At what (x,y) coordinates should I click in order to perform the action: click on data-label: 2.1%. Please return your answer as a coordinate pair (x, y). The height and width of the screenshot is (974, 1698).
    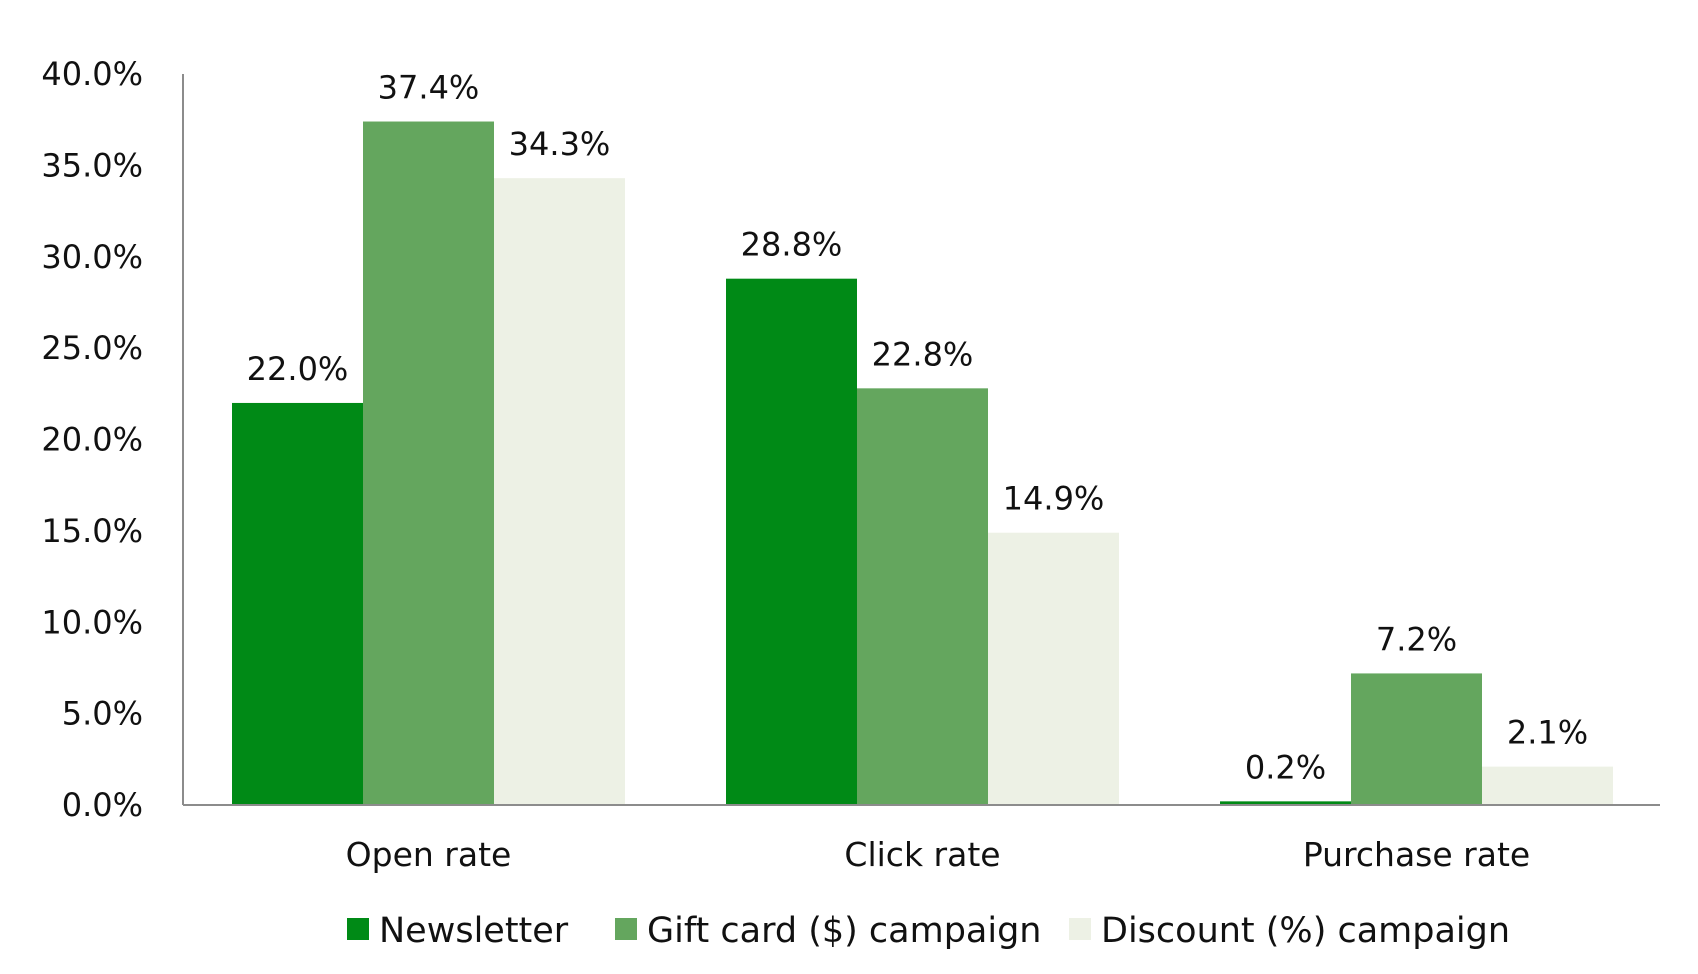
    Looking at the image, I should click on (1547, 733).